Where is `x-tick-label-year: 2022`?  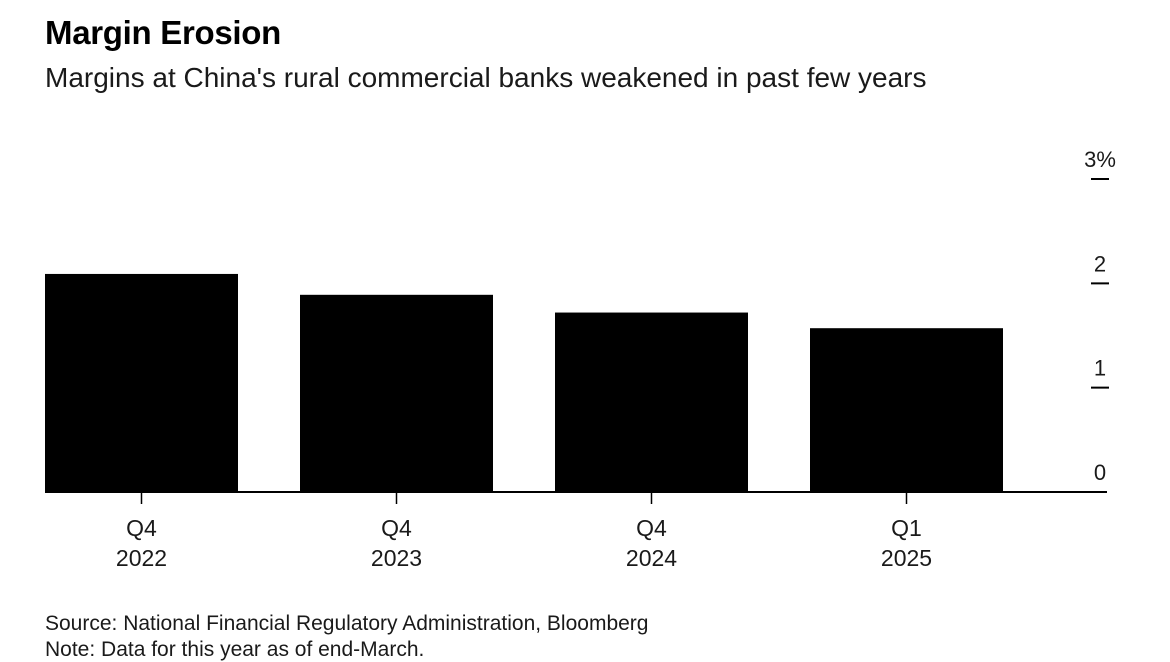 x-tick-label-year: 2022 is located at coordinates (141, 558).